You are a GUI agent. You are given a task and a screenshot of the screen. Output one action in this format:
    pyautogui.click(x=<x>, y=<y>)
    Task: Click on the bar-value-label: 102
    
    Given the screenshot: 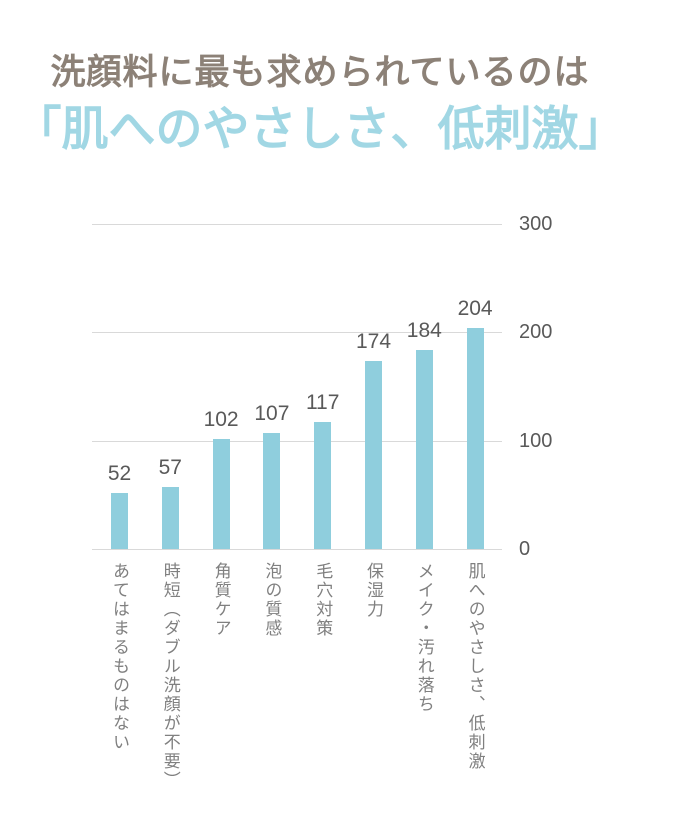 What is the action you would take?
    pyautogui.click(x=221, y=419)
    